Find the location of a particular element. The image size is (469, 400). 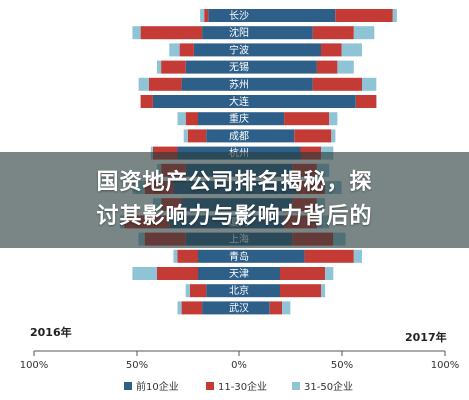

city-label-3: 宁波 is located at coordinates (239, 49).